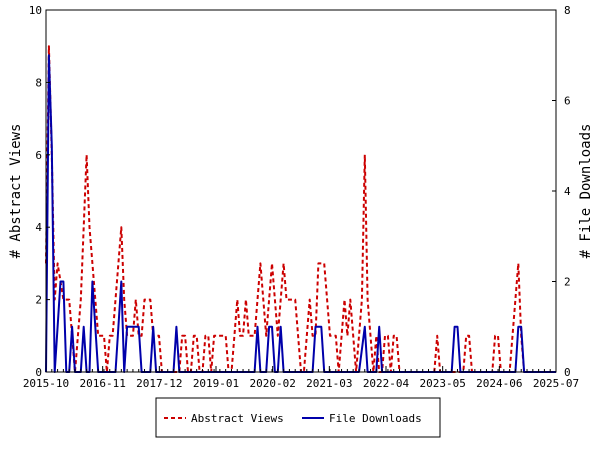  I want to click on x-tick-label: 2019-01, so click(216, 383).